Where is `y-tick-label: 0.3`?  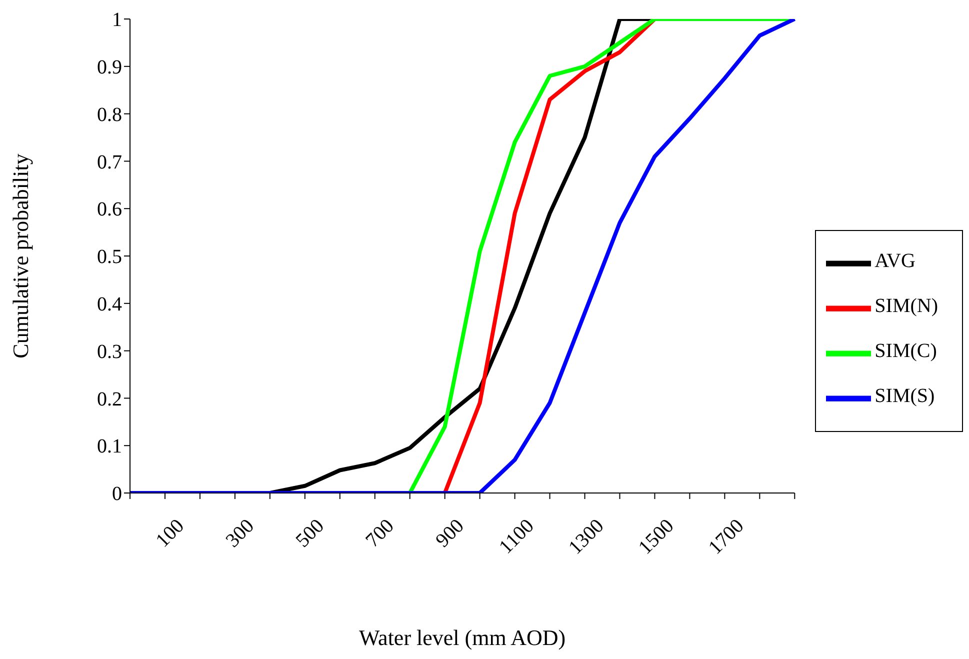
y-tick-label: 0.3 is located at coordinates (109, 351).